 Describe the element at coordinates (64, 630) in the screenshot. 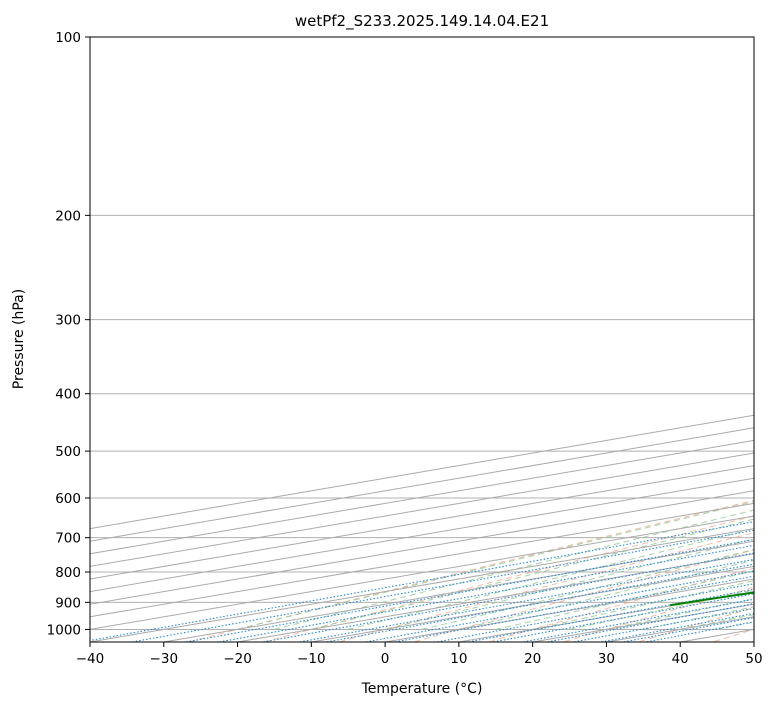

I see `y-tick-label: 1000` at that location.